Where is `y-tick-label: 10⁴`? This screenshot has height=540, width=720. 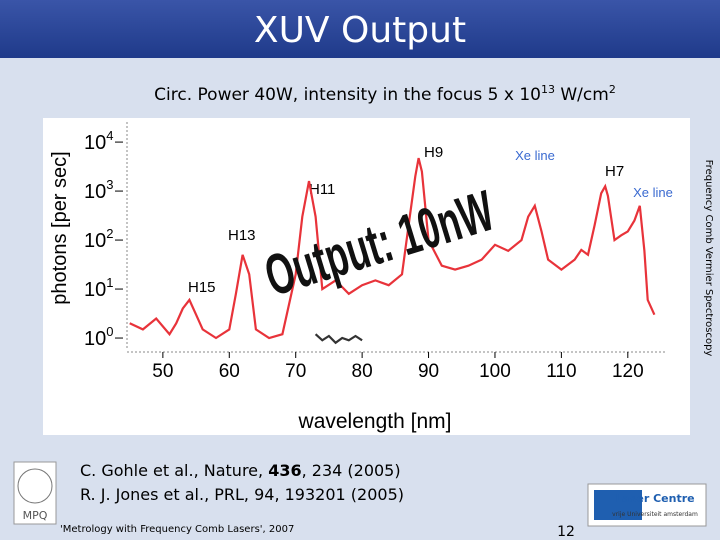 y-tick-label: 10⁴ is located at coordinates (98, 141).